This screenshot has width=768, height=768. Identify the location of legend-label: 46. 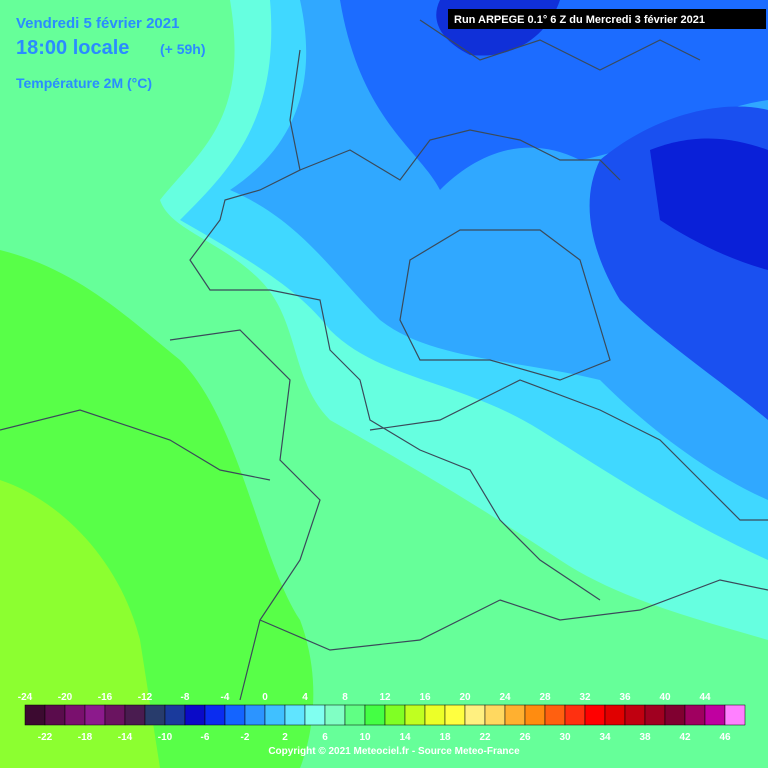
(725, 737).